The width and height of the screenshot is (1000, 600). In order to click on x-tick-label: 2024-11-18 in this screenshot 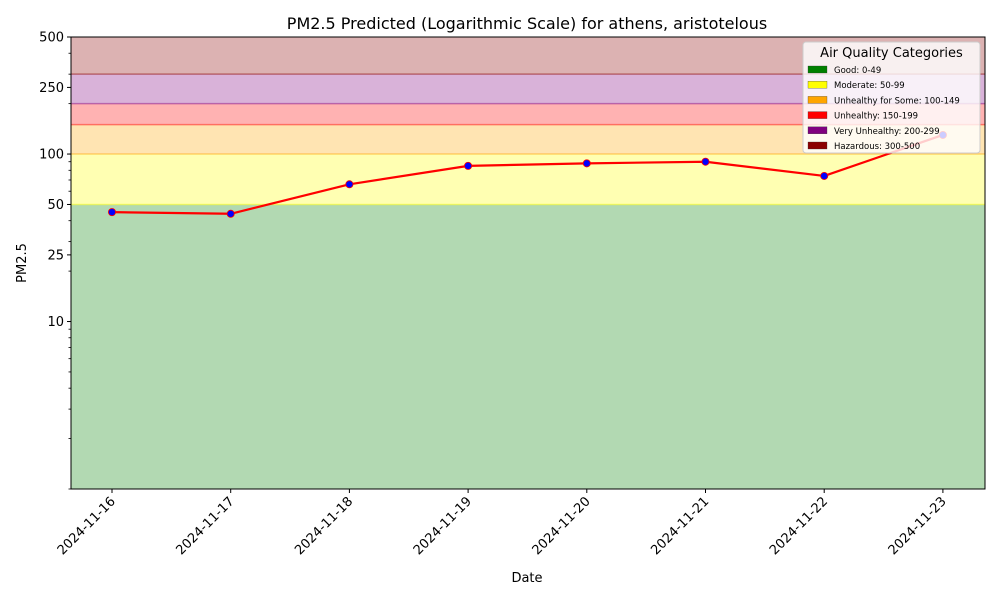, I will do `click(324, 526)`.